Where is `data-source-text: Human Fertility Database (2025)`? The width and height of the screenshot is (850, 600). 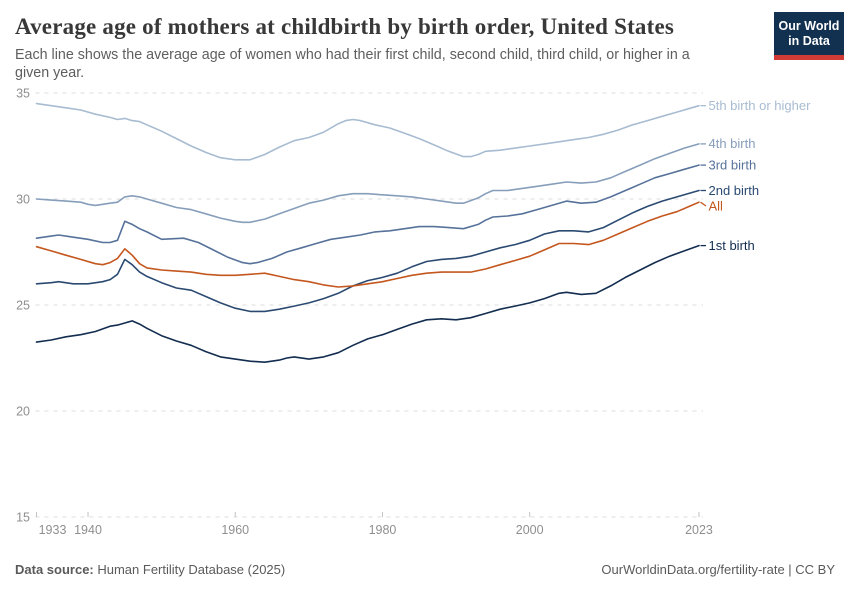 data-source-text: Human Fertility Database (2025) is located at coordinates (189, 569).